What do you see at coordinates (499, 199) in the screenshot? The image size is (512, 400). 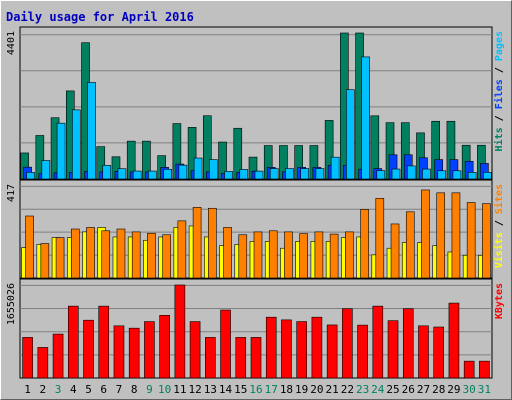 I see `legend-part: Sites` at bounding box center [499, 199].